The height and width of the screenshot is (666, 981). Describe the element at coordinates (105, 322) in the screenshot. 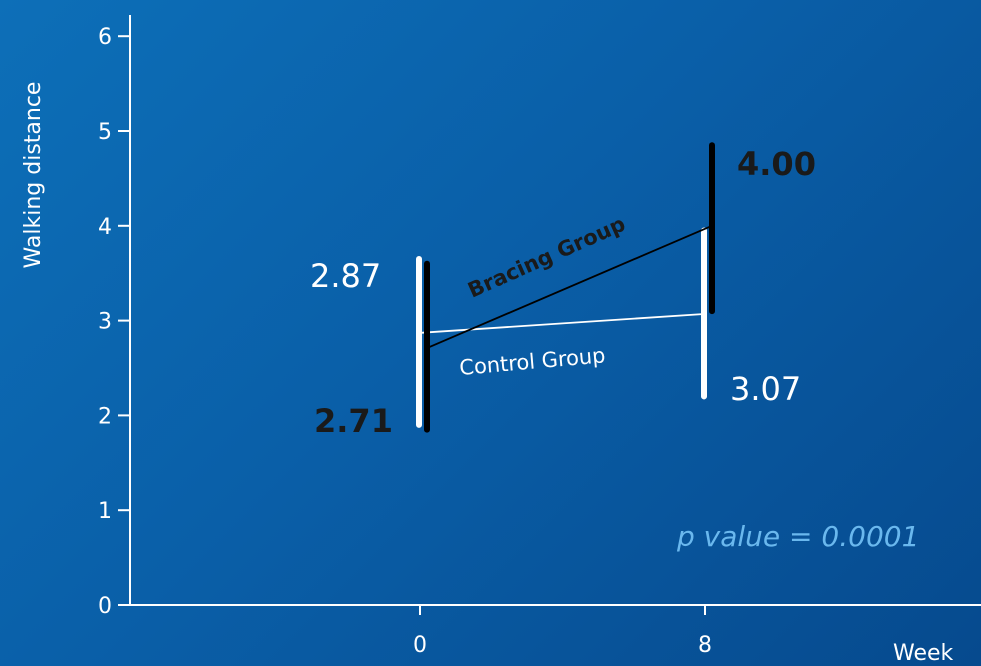

I see `y-tick-label: 3` at that location.